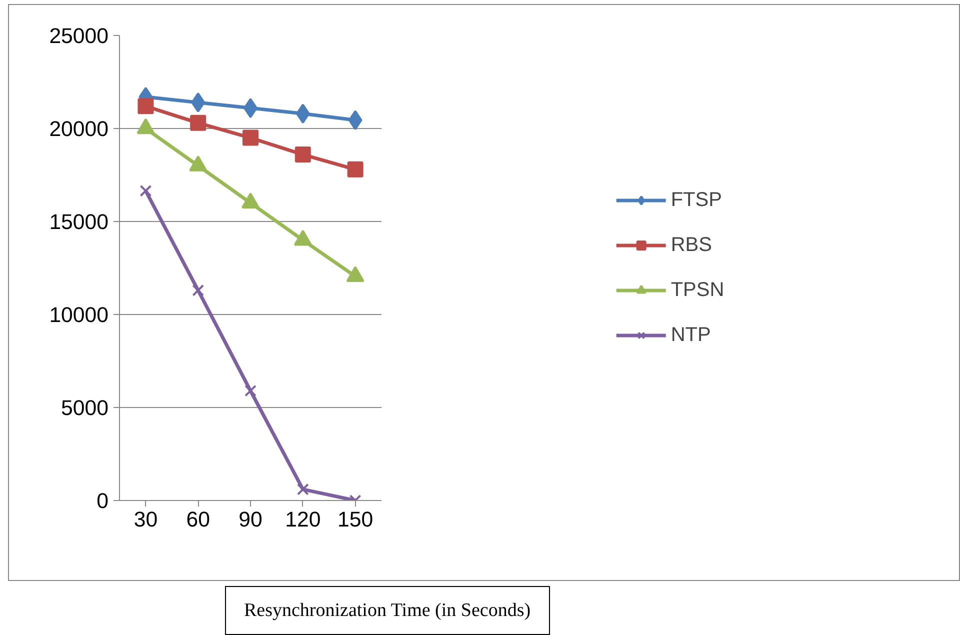 This screenshot has width=960, height=635. I want to click on x-tick-label: 120, so click(303, 520).